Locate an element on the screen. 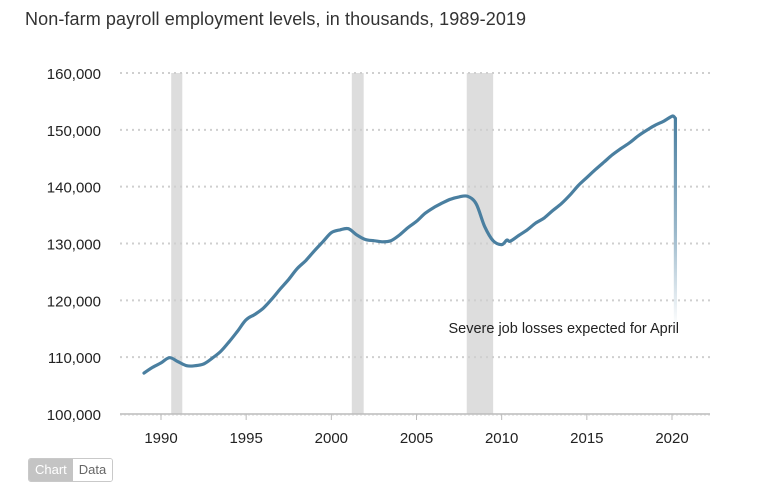 The height and width of the screenshot is (490, 760). x-tick-label: 2005 is located at coordinates (416, 438).